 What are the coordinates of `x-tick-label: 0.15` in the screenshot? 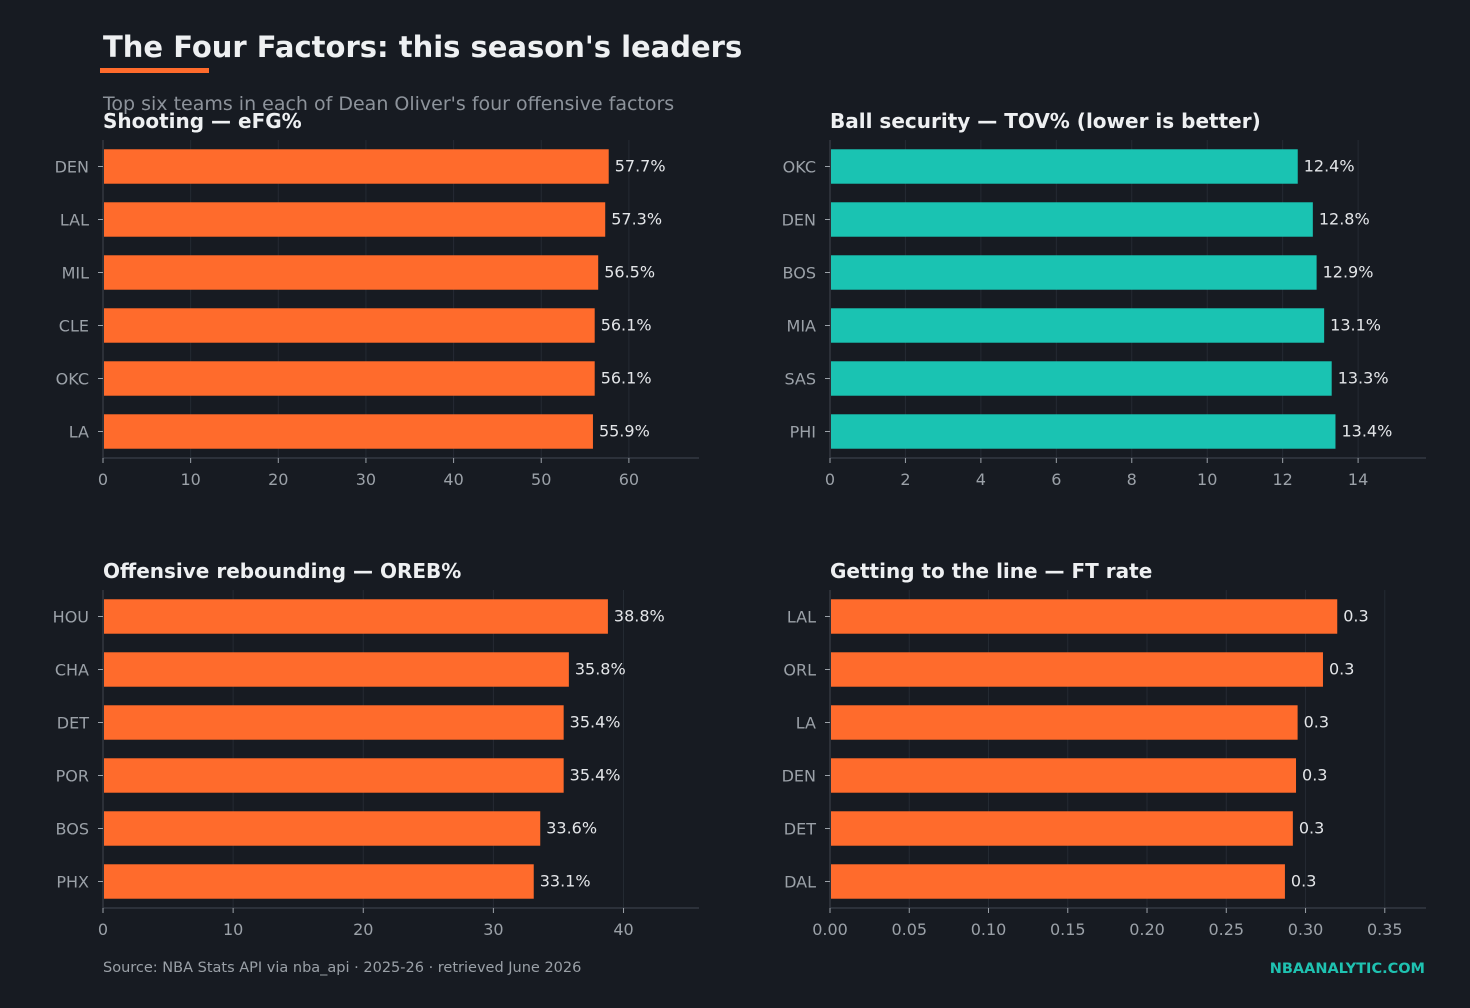 It's located at (1068, 929).